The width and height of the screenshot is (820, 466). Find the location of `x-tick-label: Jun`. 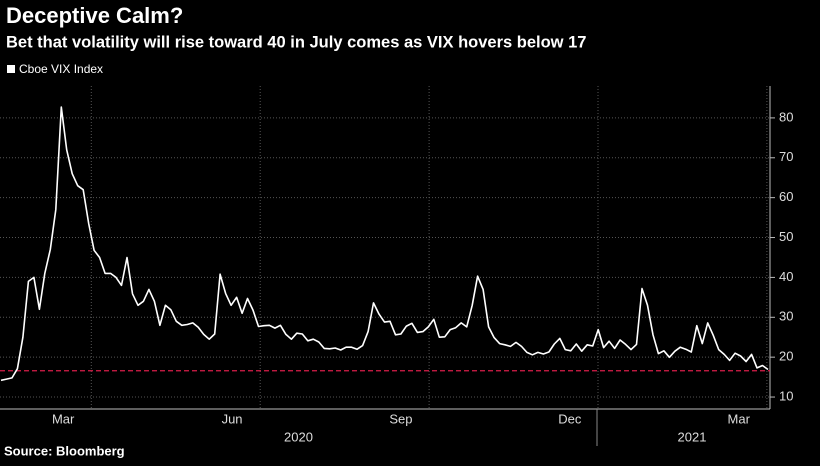

x-tick-label: Jun is located at coordinates (232, 418).